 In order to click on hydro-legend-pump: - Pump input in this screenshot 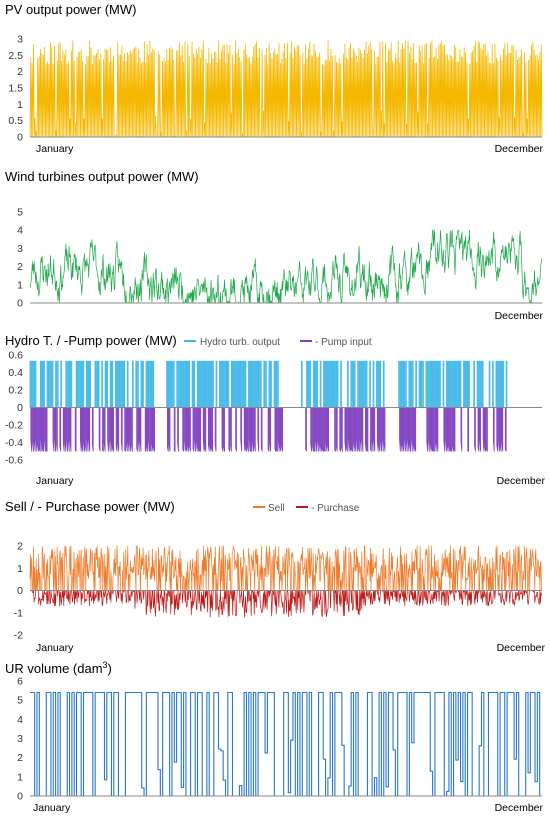, I will do `click(343, 342)`.